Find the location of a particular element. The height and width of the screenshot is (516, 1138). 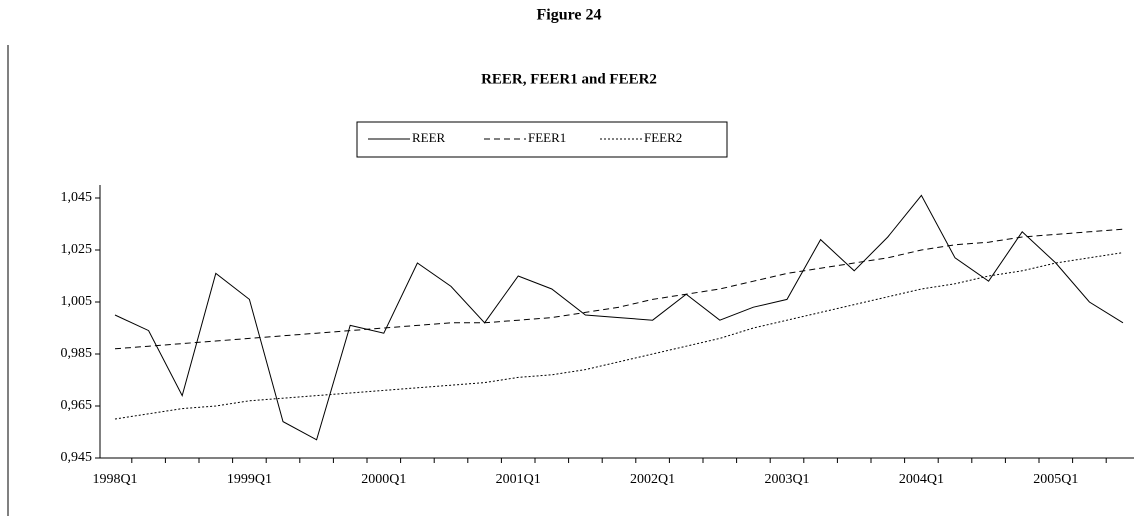

x-tick-label: 2003Q1 is located at coordinates (786, 479).